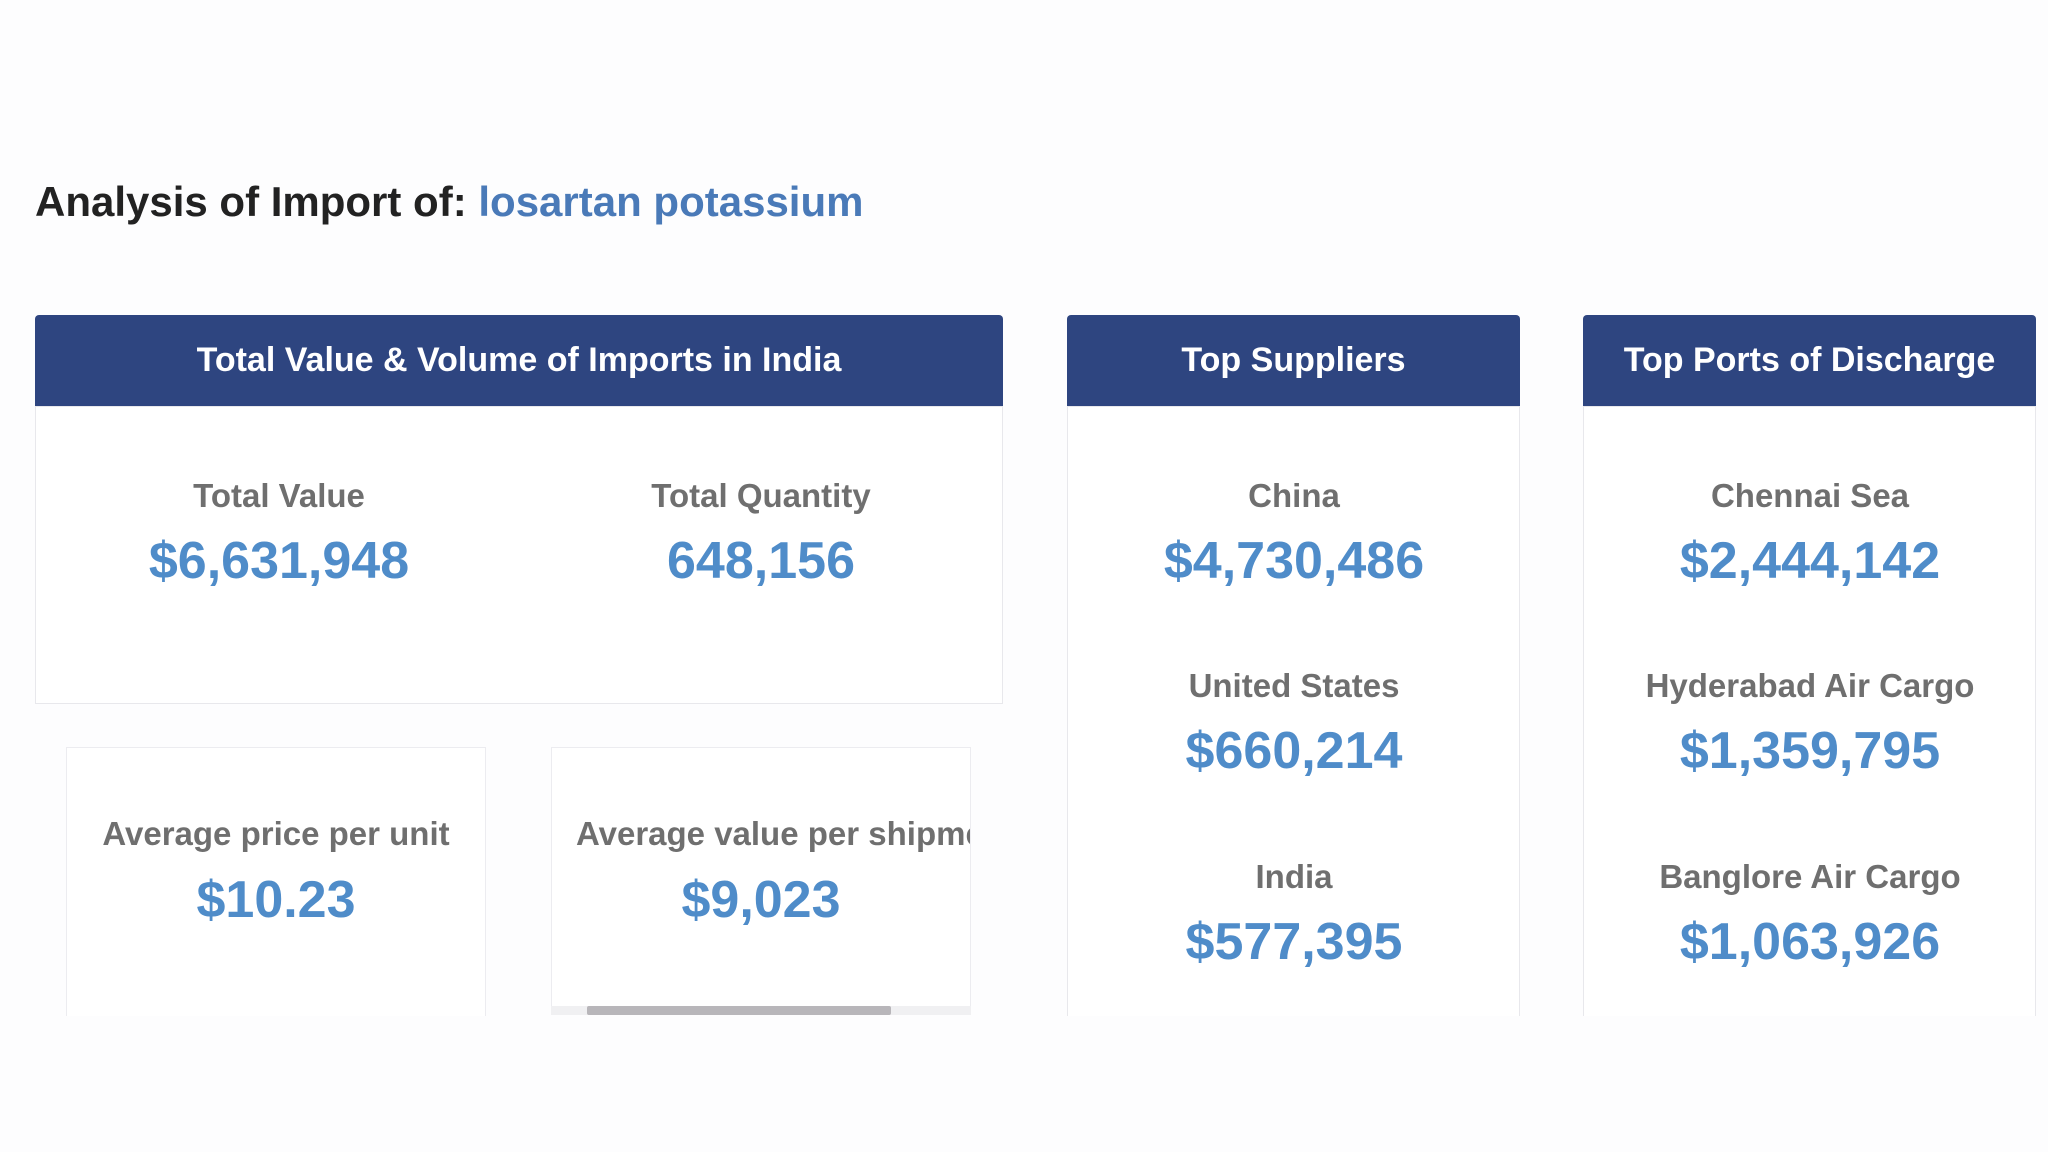 Image resolution: width=2048 pixels, height=1152 pixels. What do you see at coordinates (279, 495) in the screenshot?
I see `total-value-label: Total Value` at bounding box center [279, 495].